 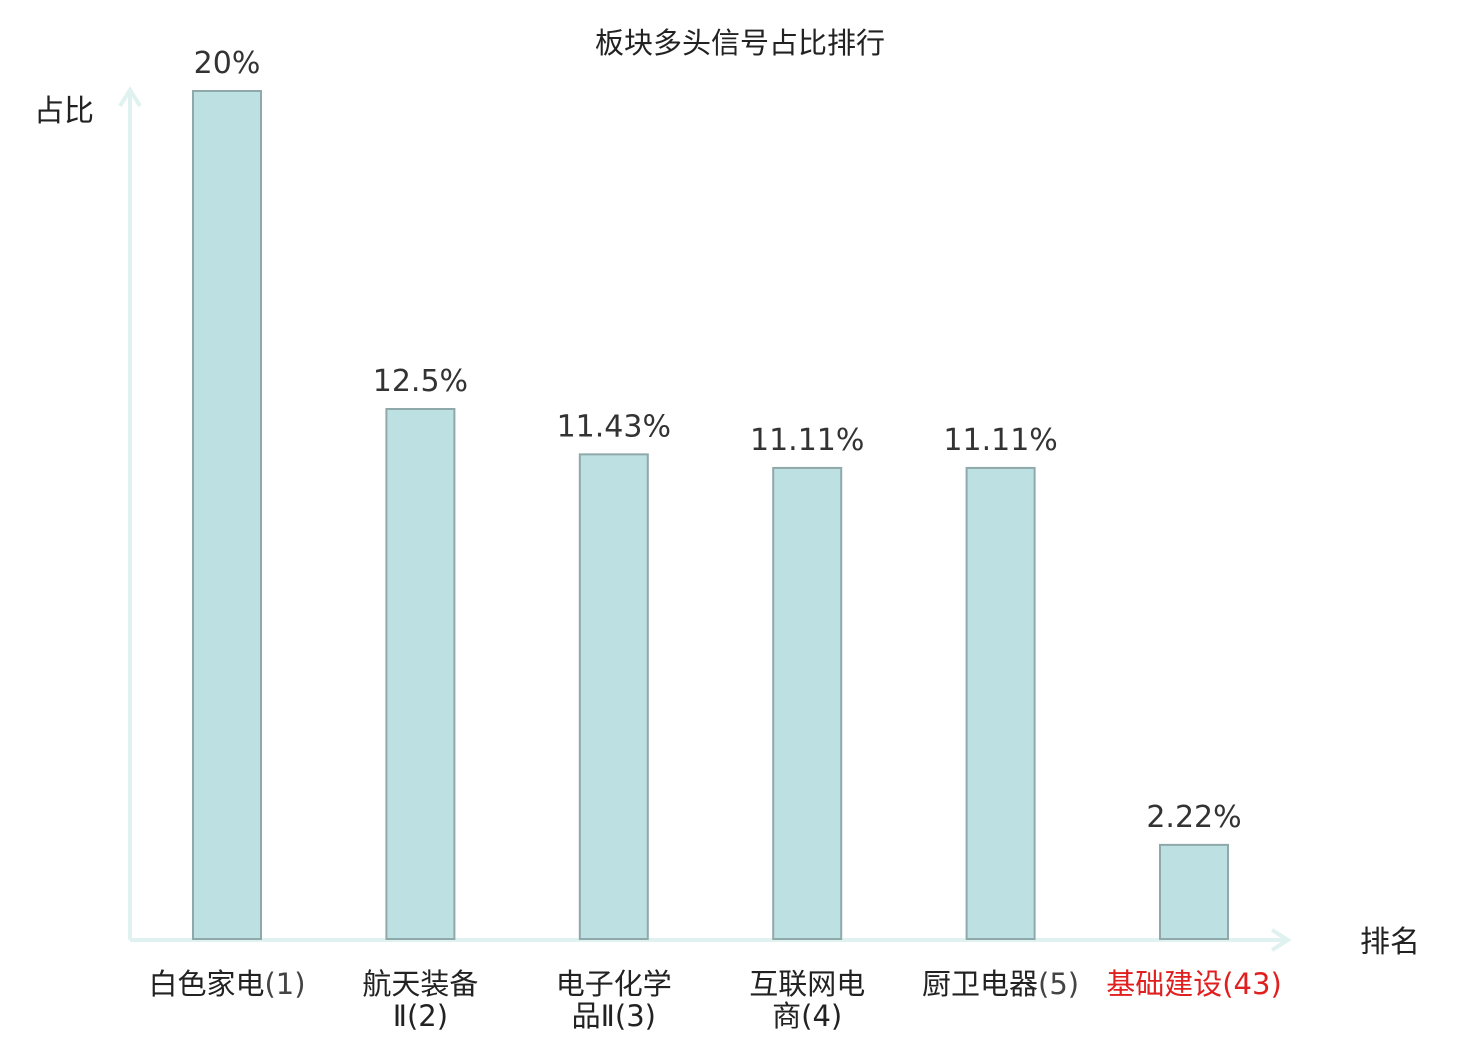 I want to click on tick-label-1: 白色家电(1), so click(x=226, y=984).